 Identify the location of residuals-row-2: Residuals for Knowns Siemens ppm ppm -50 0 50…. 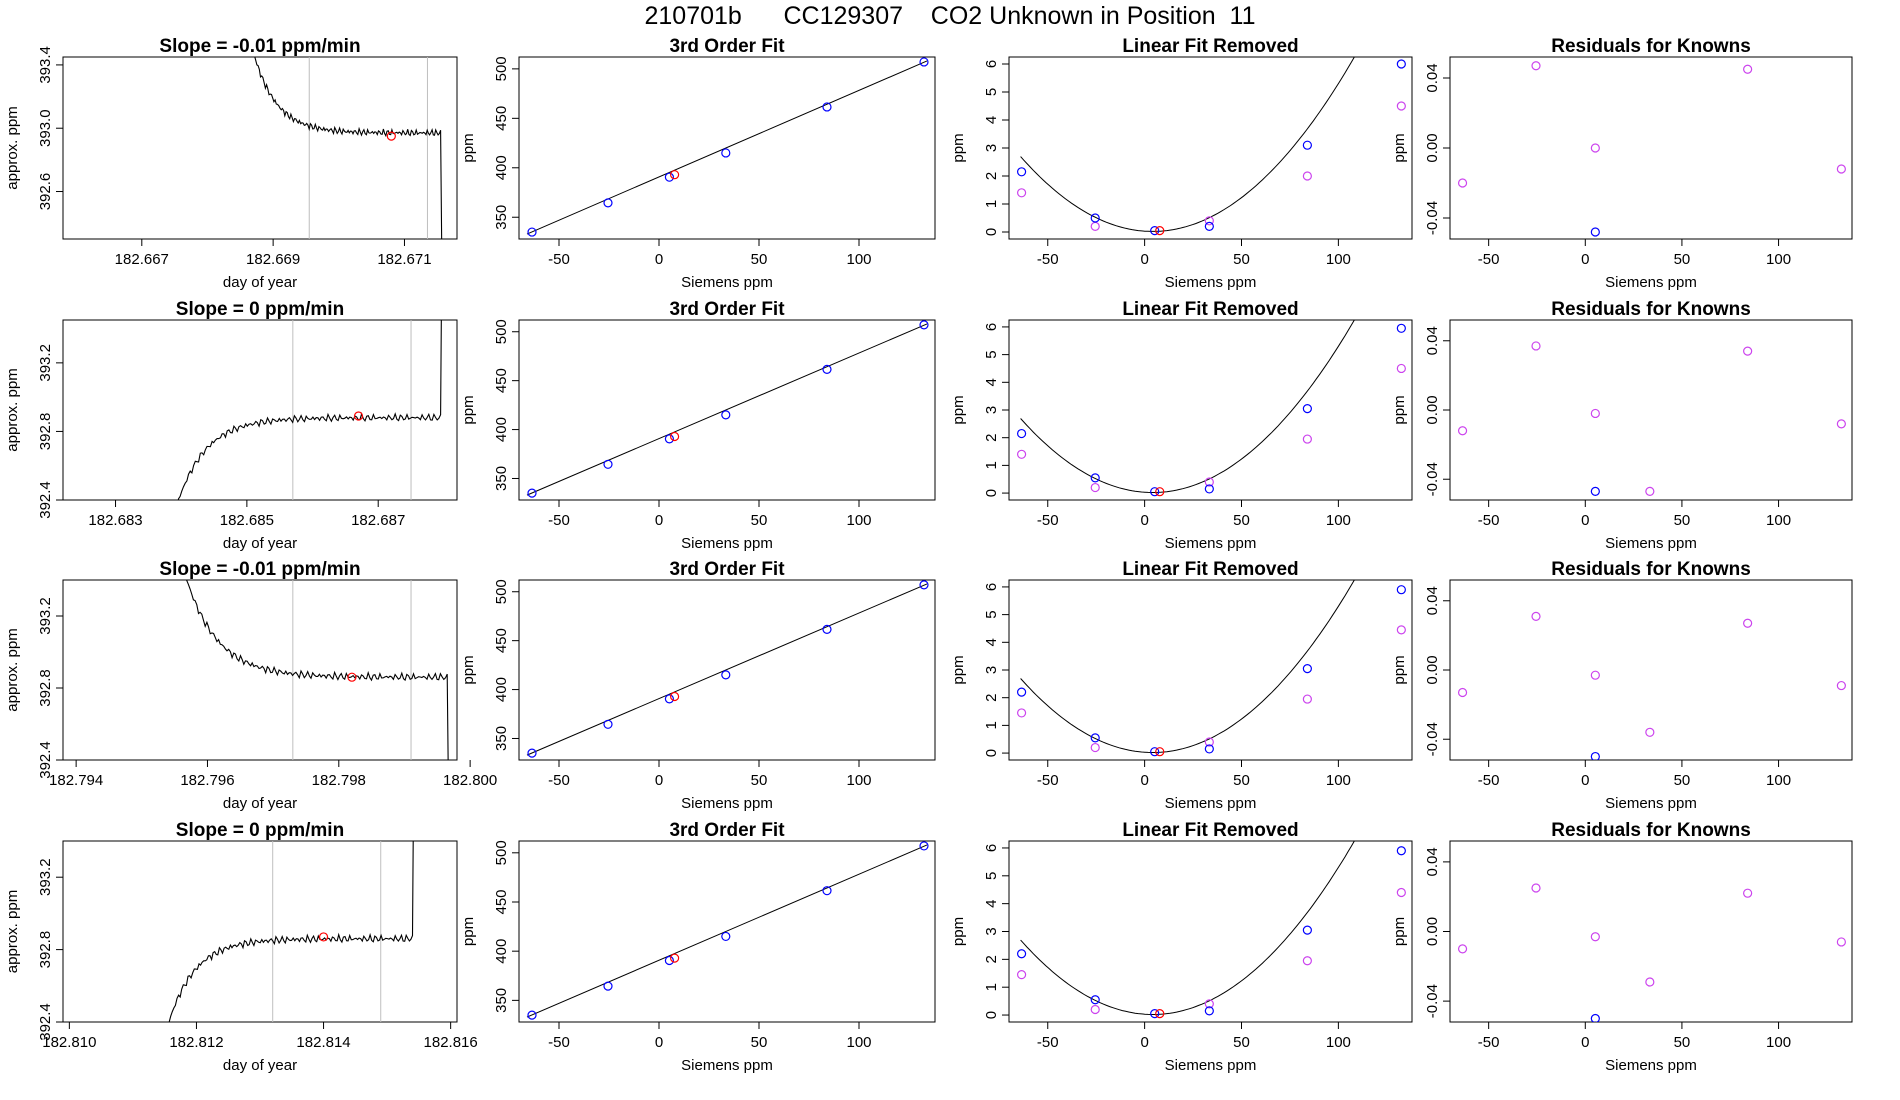
(1622, 425).